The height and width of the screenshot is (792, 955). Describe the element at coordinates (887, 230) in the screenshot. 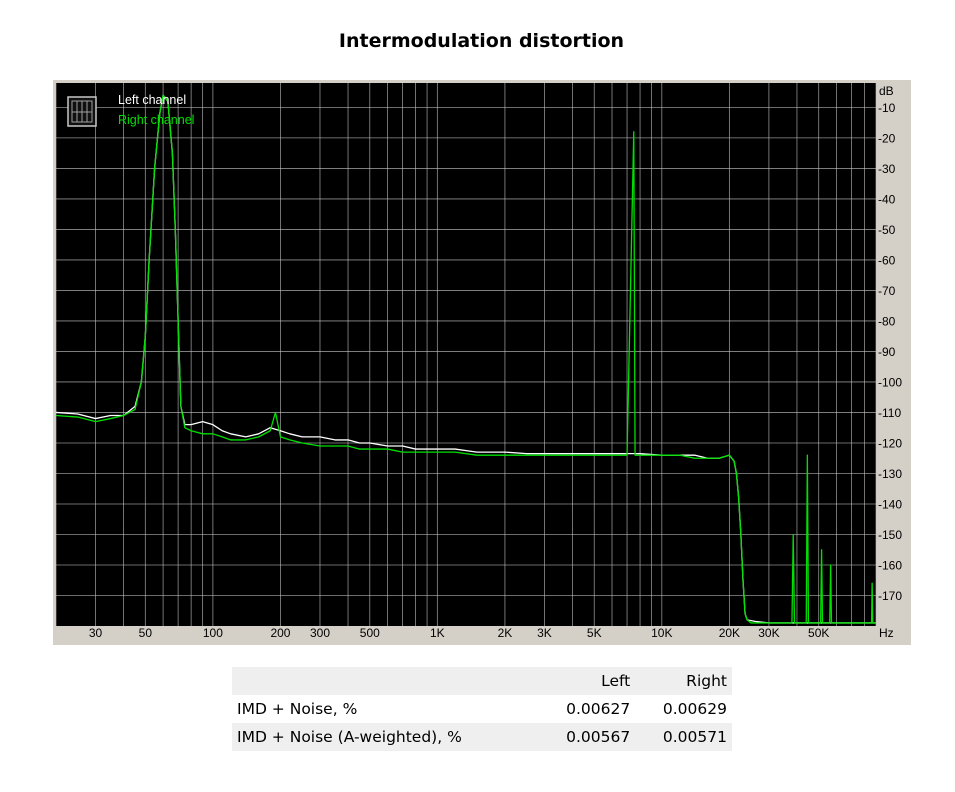

I see `y-tick-label: -50` at that location.